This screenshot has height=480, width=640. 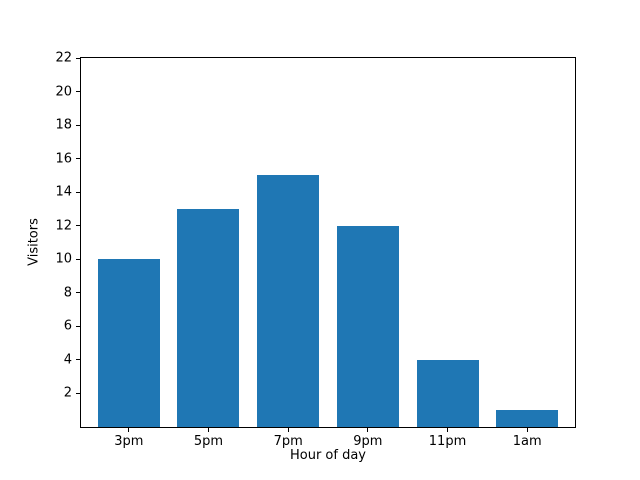 I want to click on y-tick-label: 4, so click(x=67, y=360).